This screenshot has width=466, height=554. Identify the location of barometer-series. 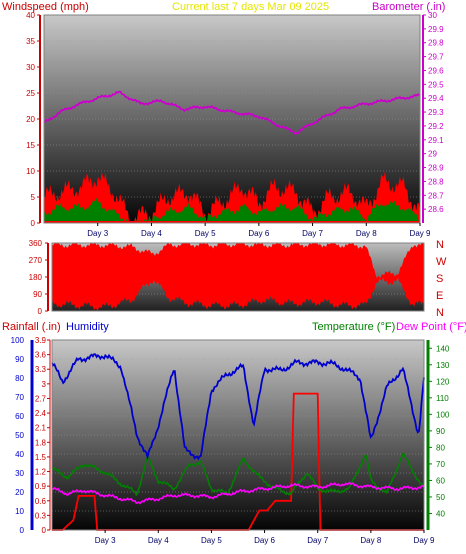
(232, 112).